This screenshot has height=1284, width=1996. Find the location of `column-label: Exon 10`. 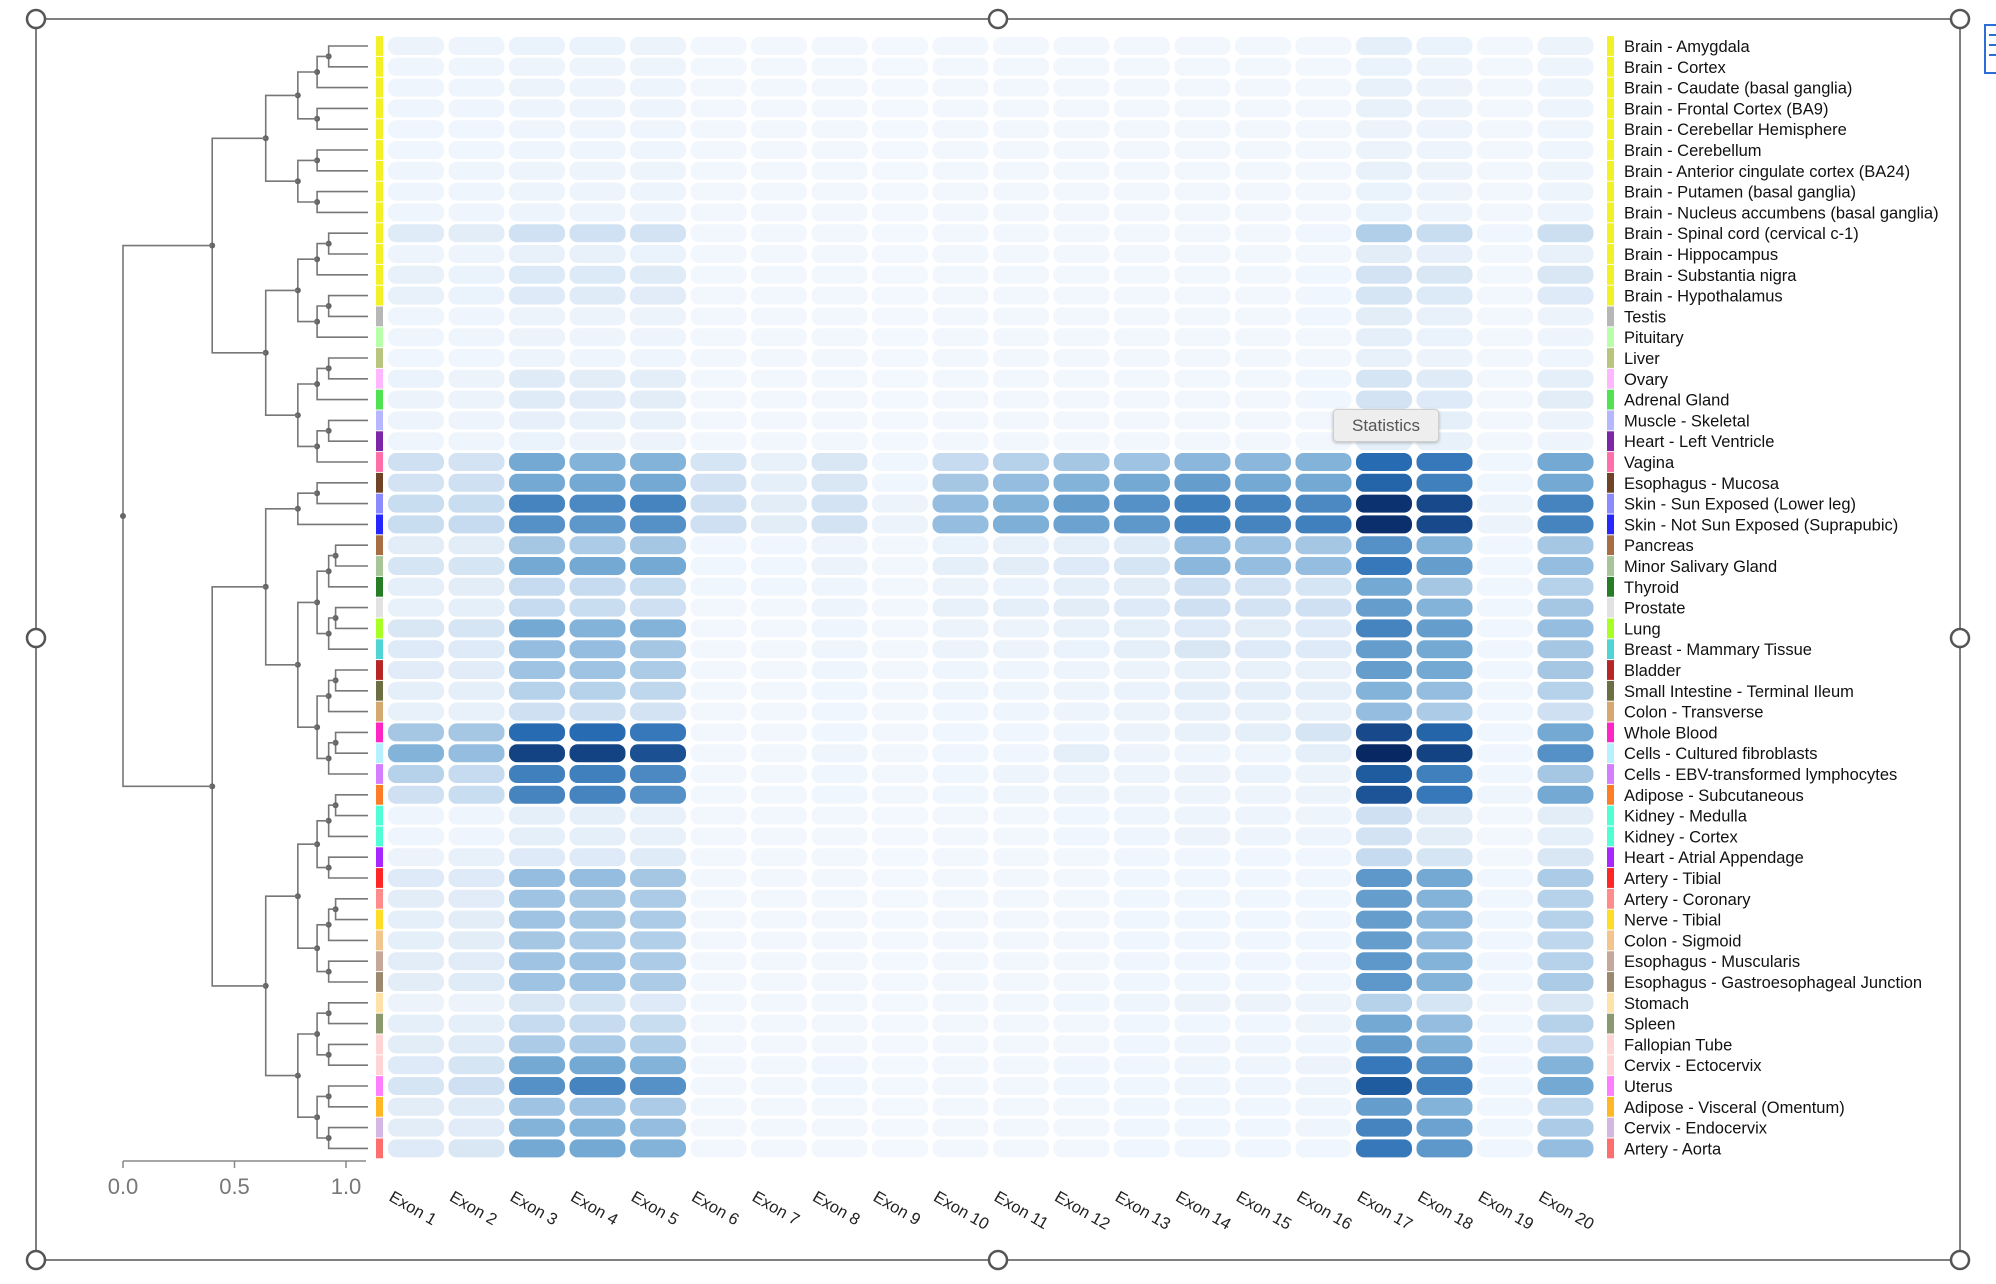

column-label: Exon 10 is located at coordinates (961, 1211).